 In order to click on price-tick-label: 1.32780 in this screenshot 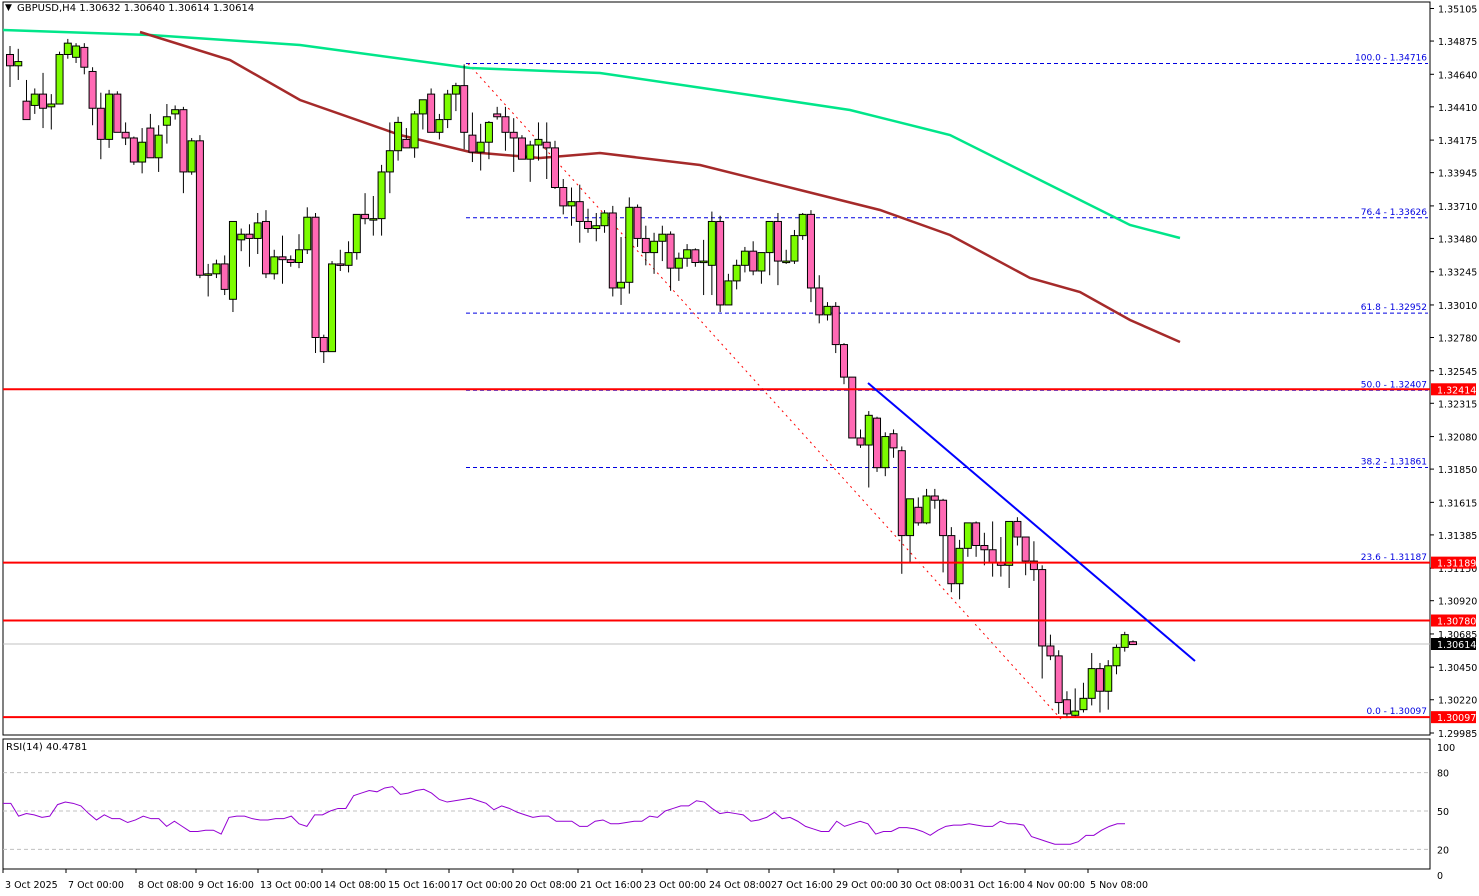, I will do `click(1457, 338)`.